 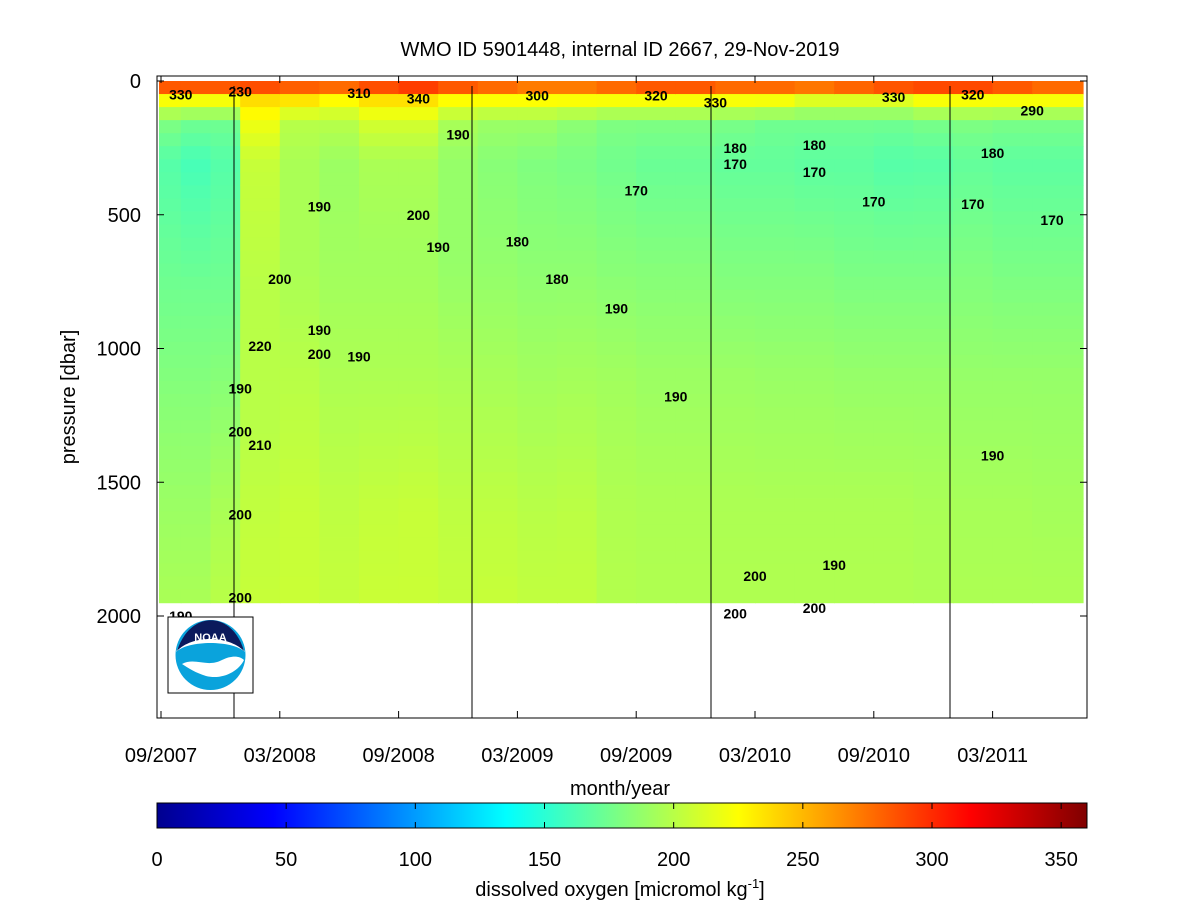 What do you see at coordinates (736, 164) in the screenshot?
I see `contour-label: 170` at bounding box center [736, 164].